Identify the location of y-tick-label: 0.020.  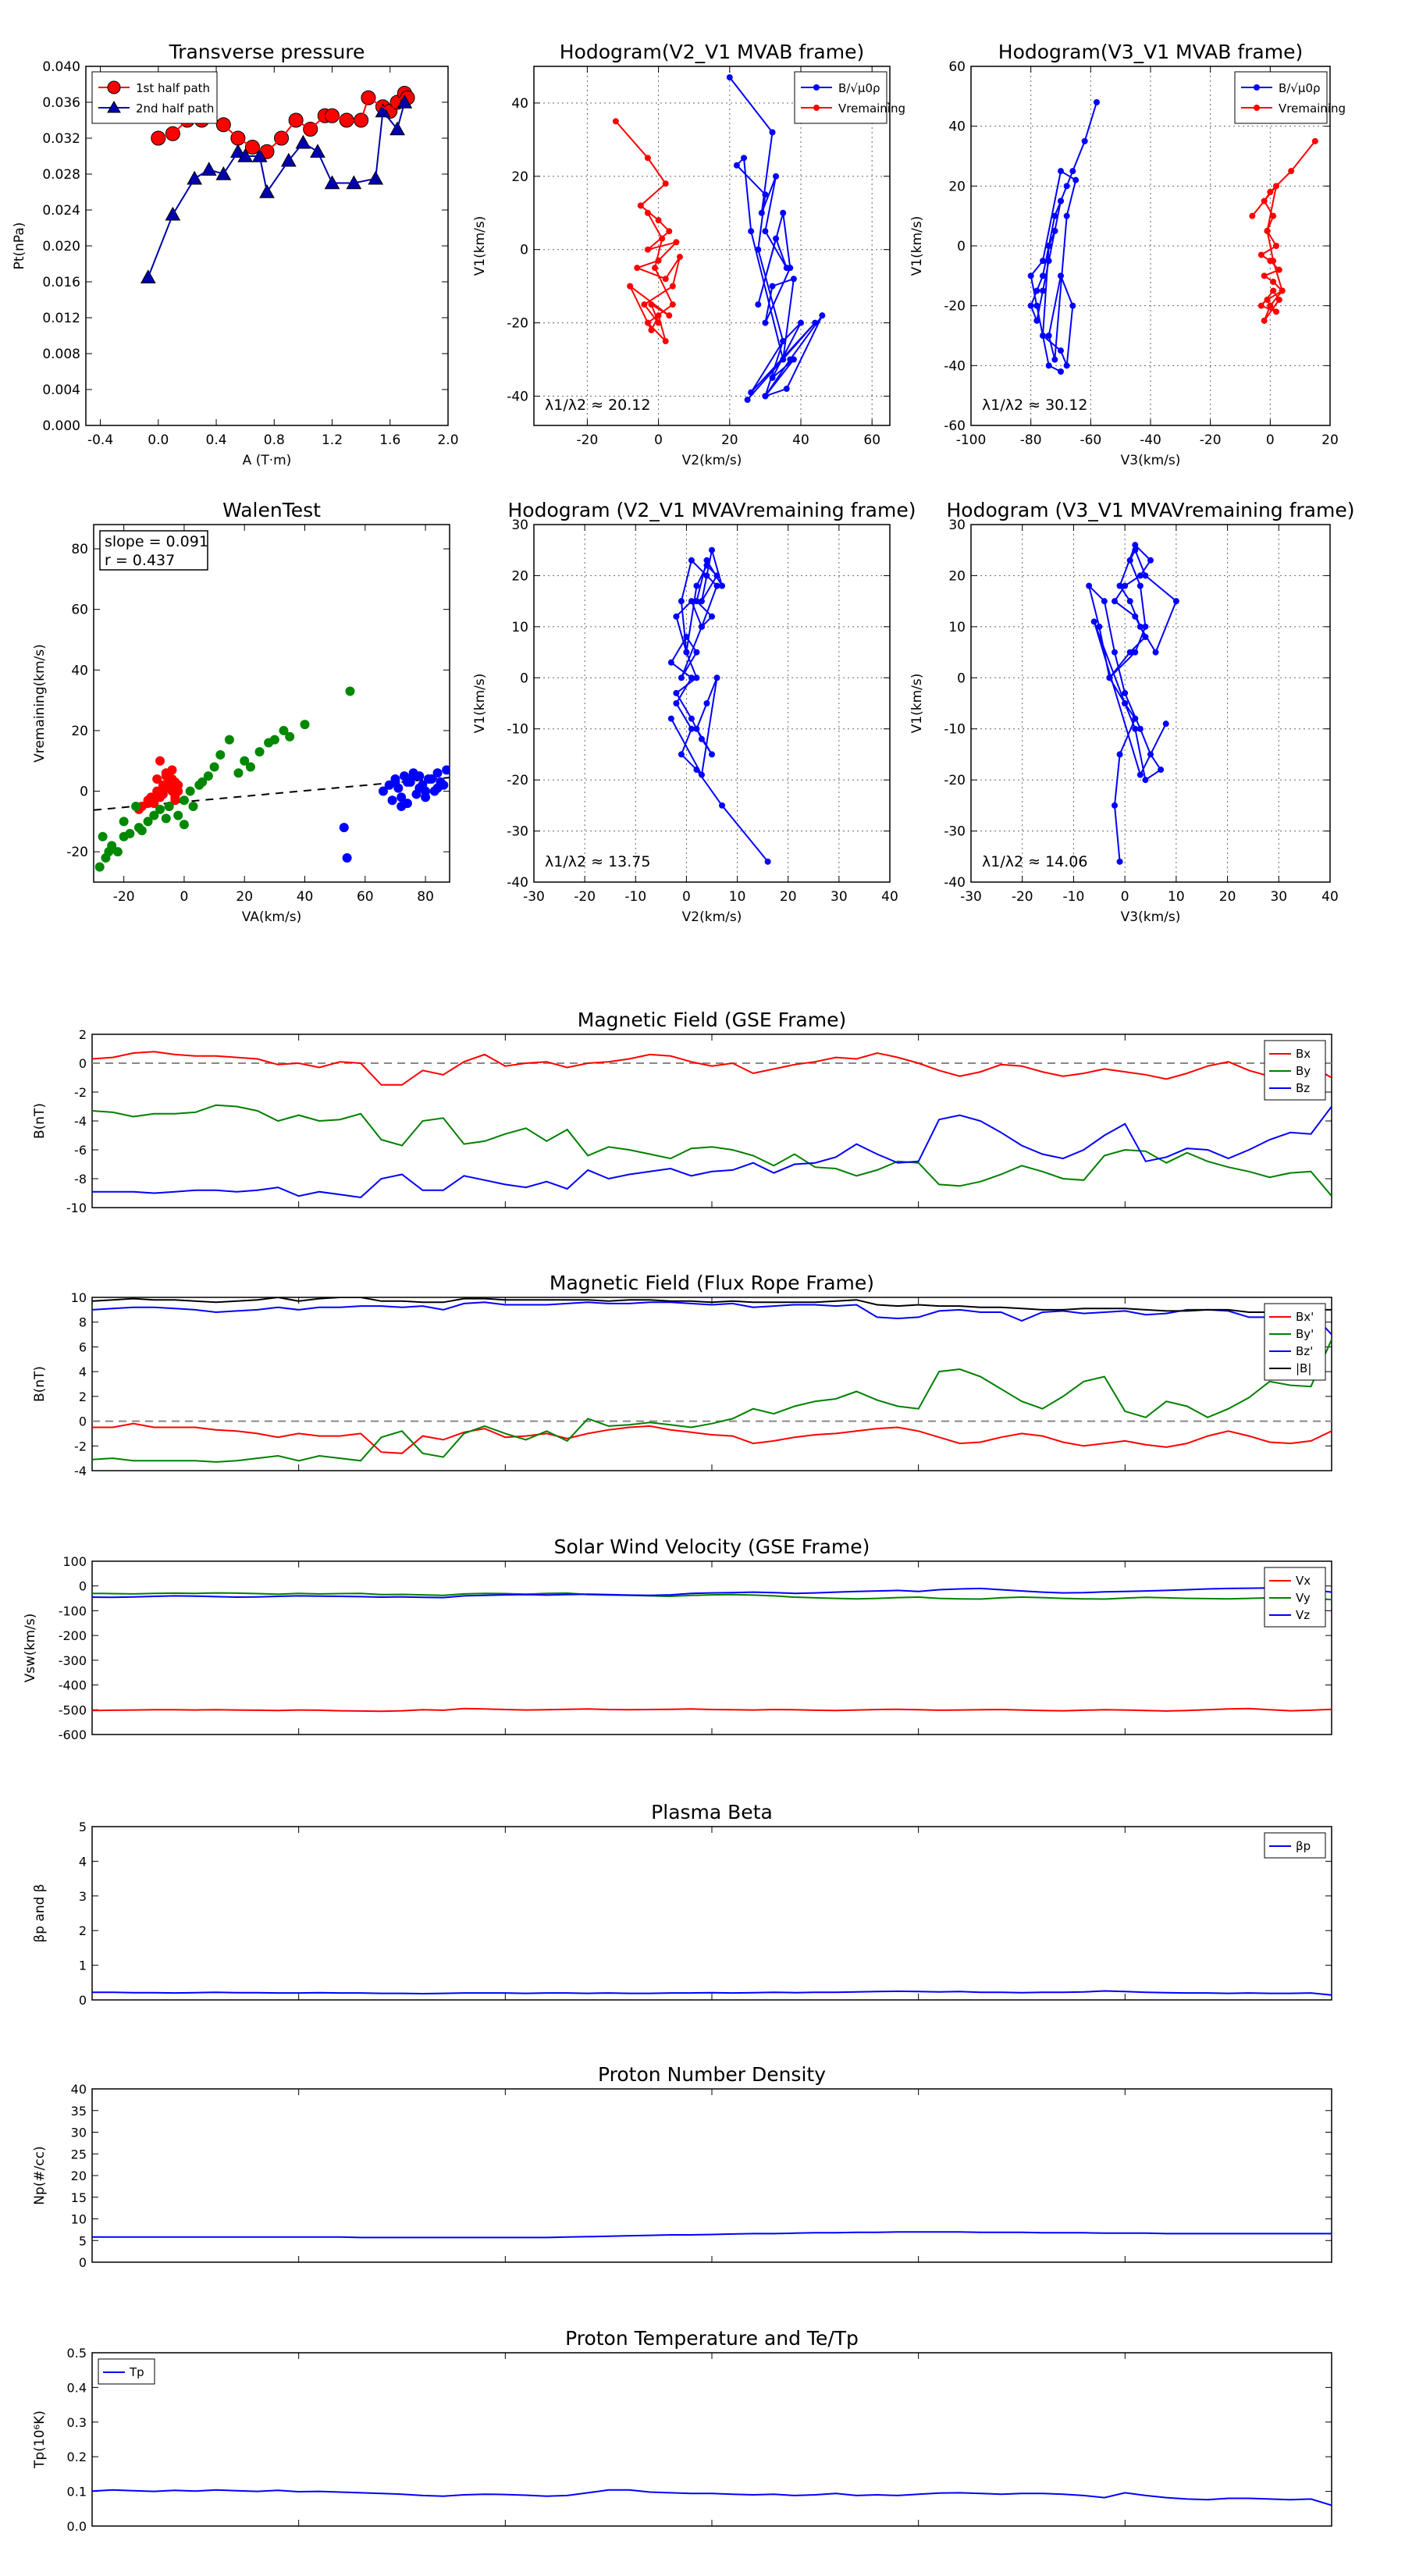
(61, 246).